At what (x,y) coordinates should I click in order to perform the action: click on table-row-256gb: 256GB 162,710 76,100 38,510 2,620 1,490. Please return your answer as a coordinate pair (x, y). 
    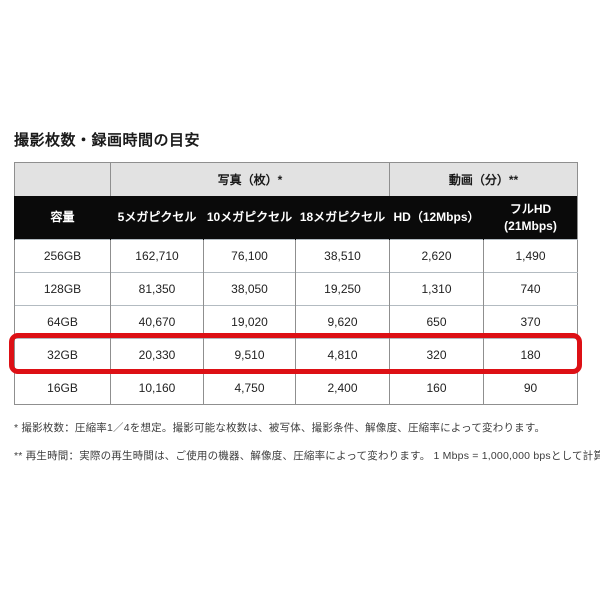
    Looking at the image, I should click on (296, 256).